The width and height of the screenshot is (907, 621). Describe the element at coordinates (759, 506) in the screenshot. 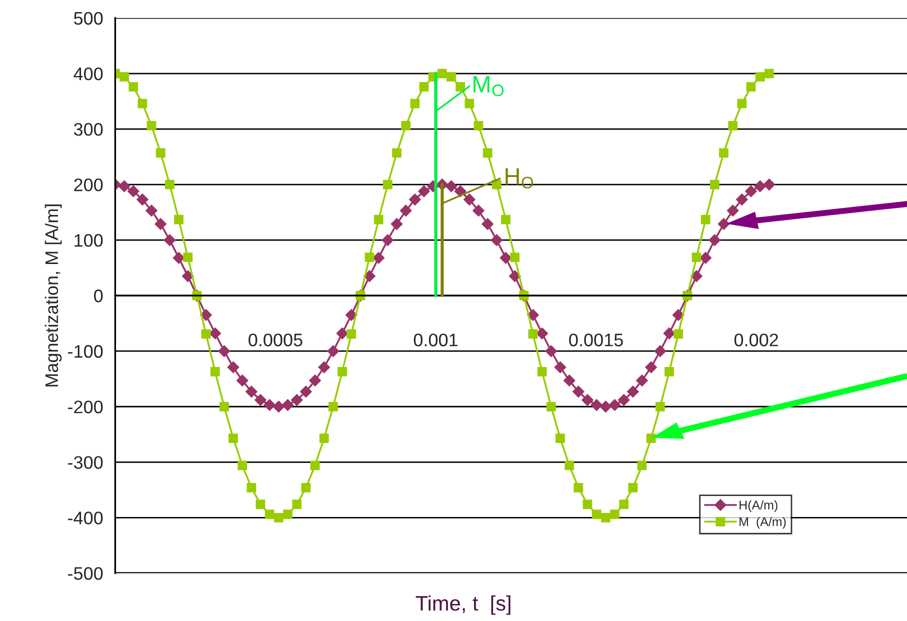

I see `legend-label: H(A/m)` at that location.